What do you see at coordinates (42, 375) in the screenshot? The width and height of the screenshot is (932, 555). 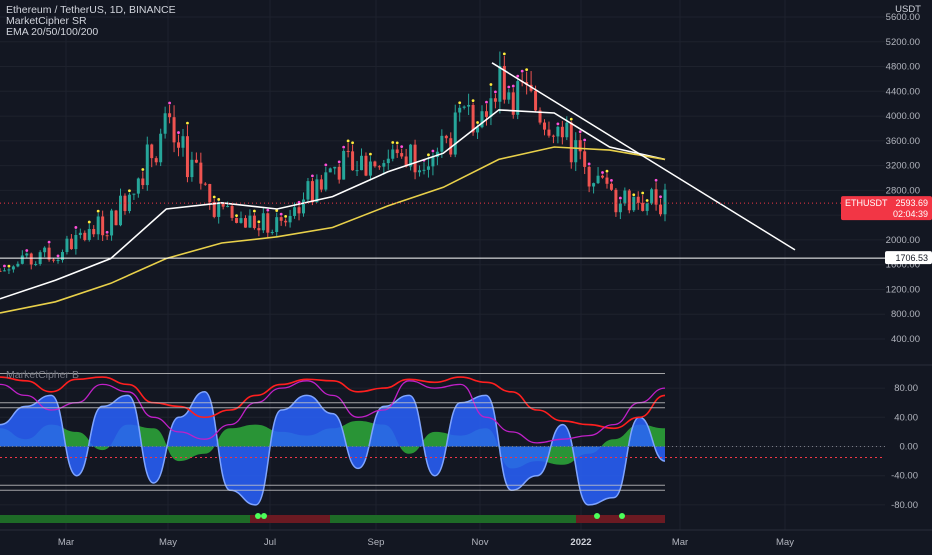 I see `lower-pane-title: MarketCipher B` at bounding box center [42, 375].